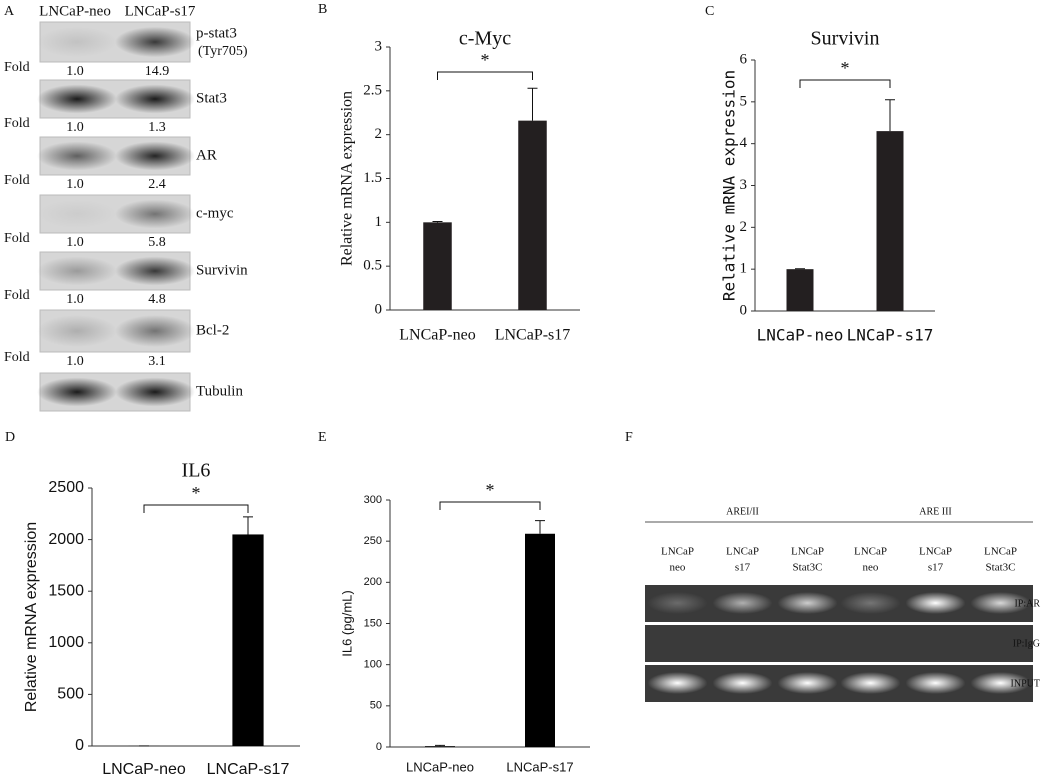 The width and height of the screenshot is (1050, 776). What do you see at coordinates (373, 623) in the screenshot?
I see `y-tick-label: 150` at bounding box center [373, 623].